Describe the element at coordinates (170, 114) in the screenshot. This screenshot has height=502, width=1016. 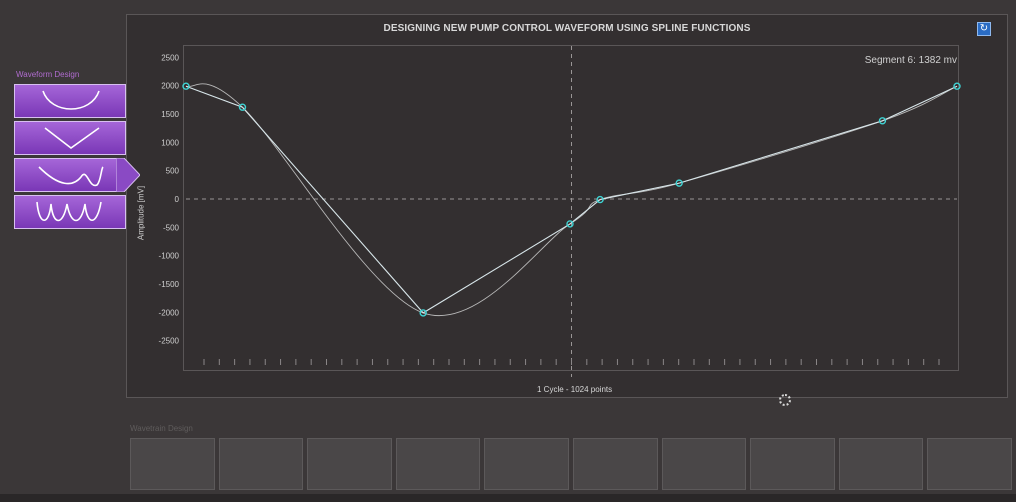
I see `y-tick-label: 1500` at that location.